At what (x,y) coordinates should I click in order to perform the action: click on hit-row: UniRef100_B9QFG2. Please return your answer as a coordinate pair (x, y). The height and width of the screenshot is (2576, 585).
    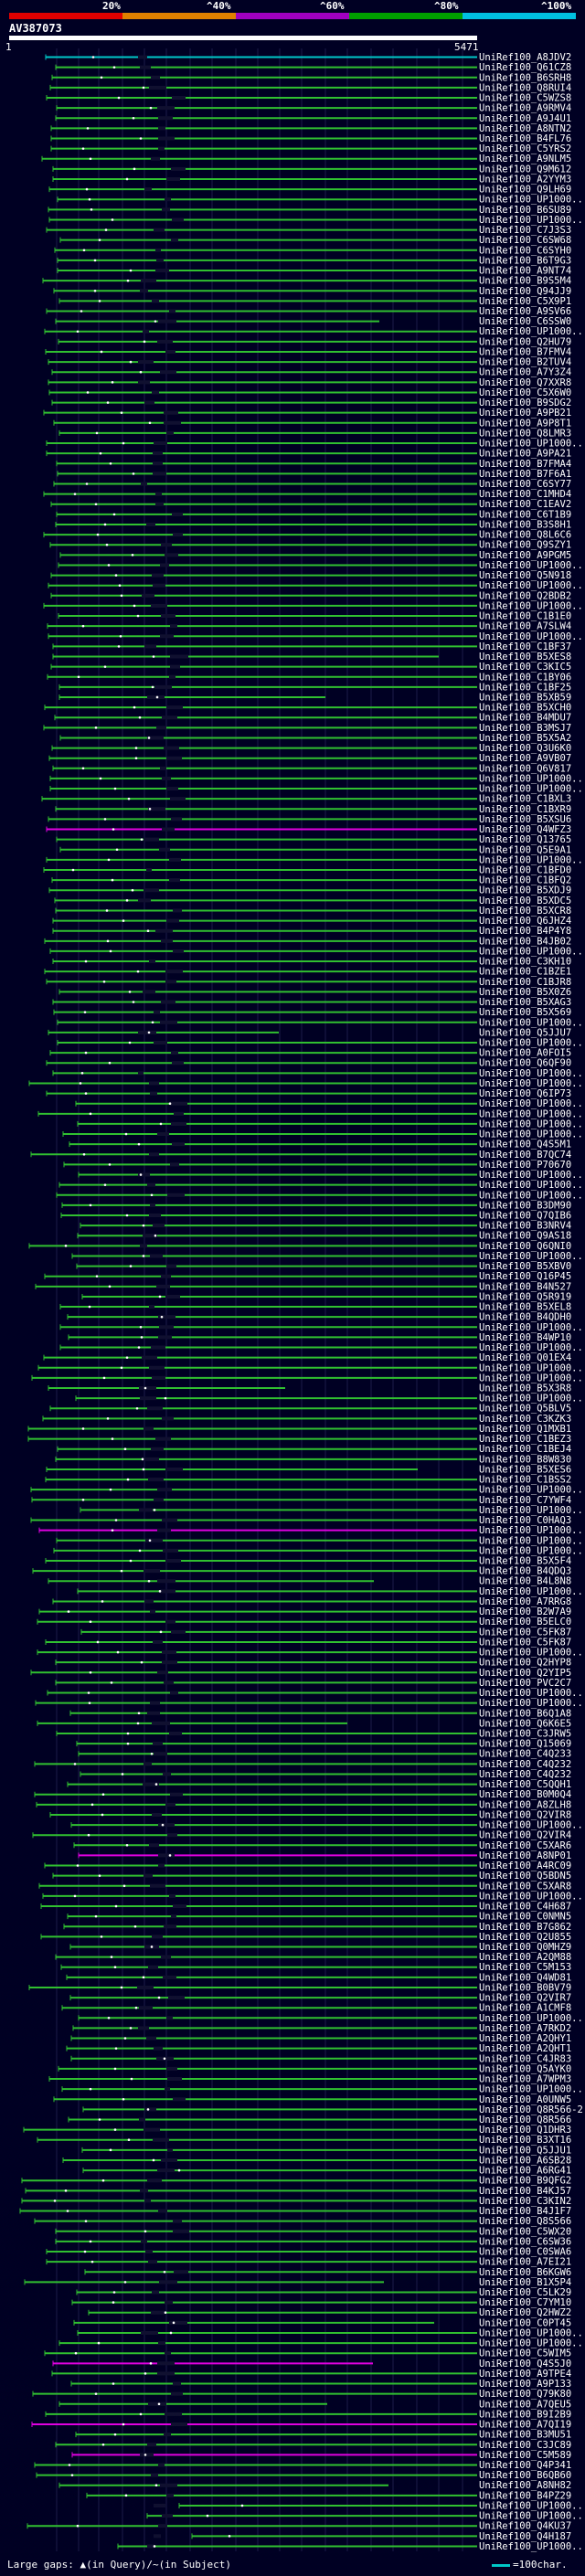
    Looking at the image, I should click on (296, 2181).